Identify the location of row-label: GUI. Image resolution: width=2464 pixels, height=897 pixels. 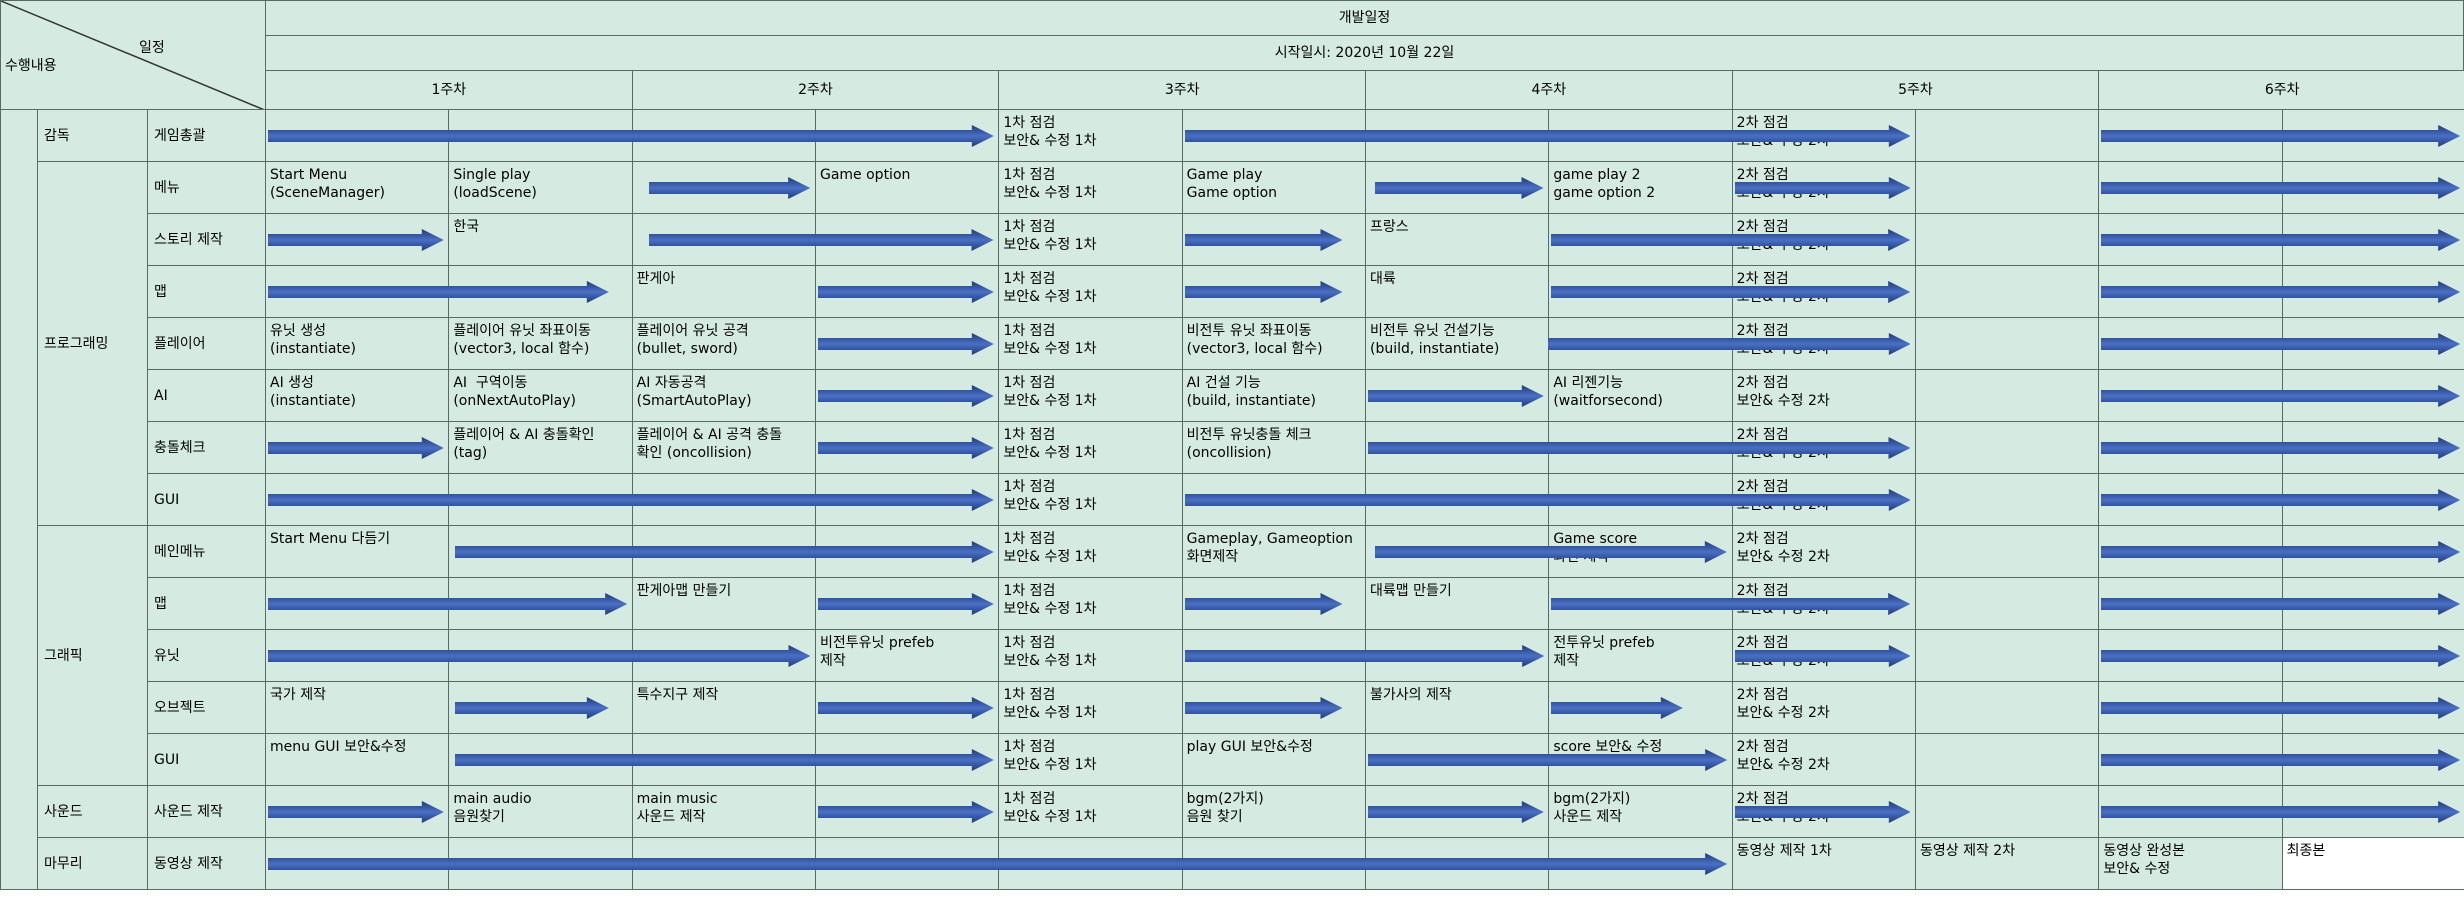
(207, 500).